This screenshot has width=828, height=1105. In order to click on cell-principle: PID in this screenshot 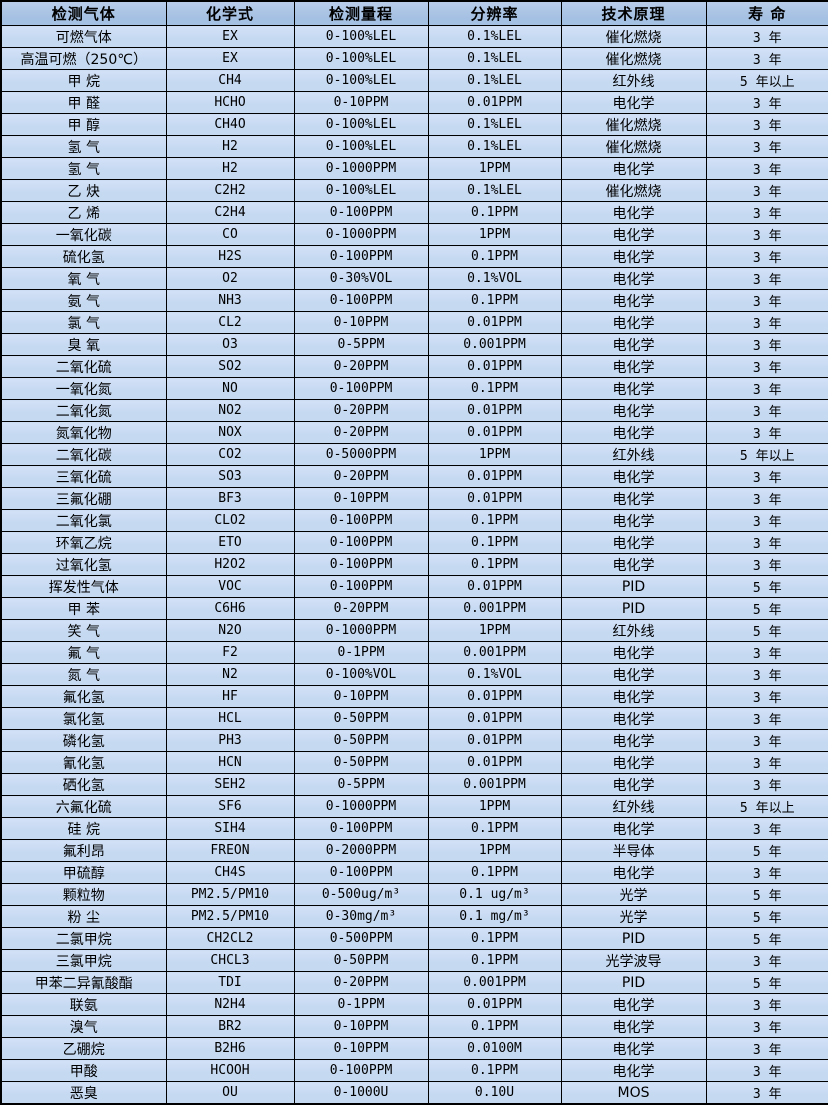, I will do `click(633, 586)`.